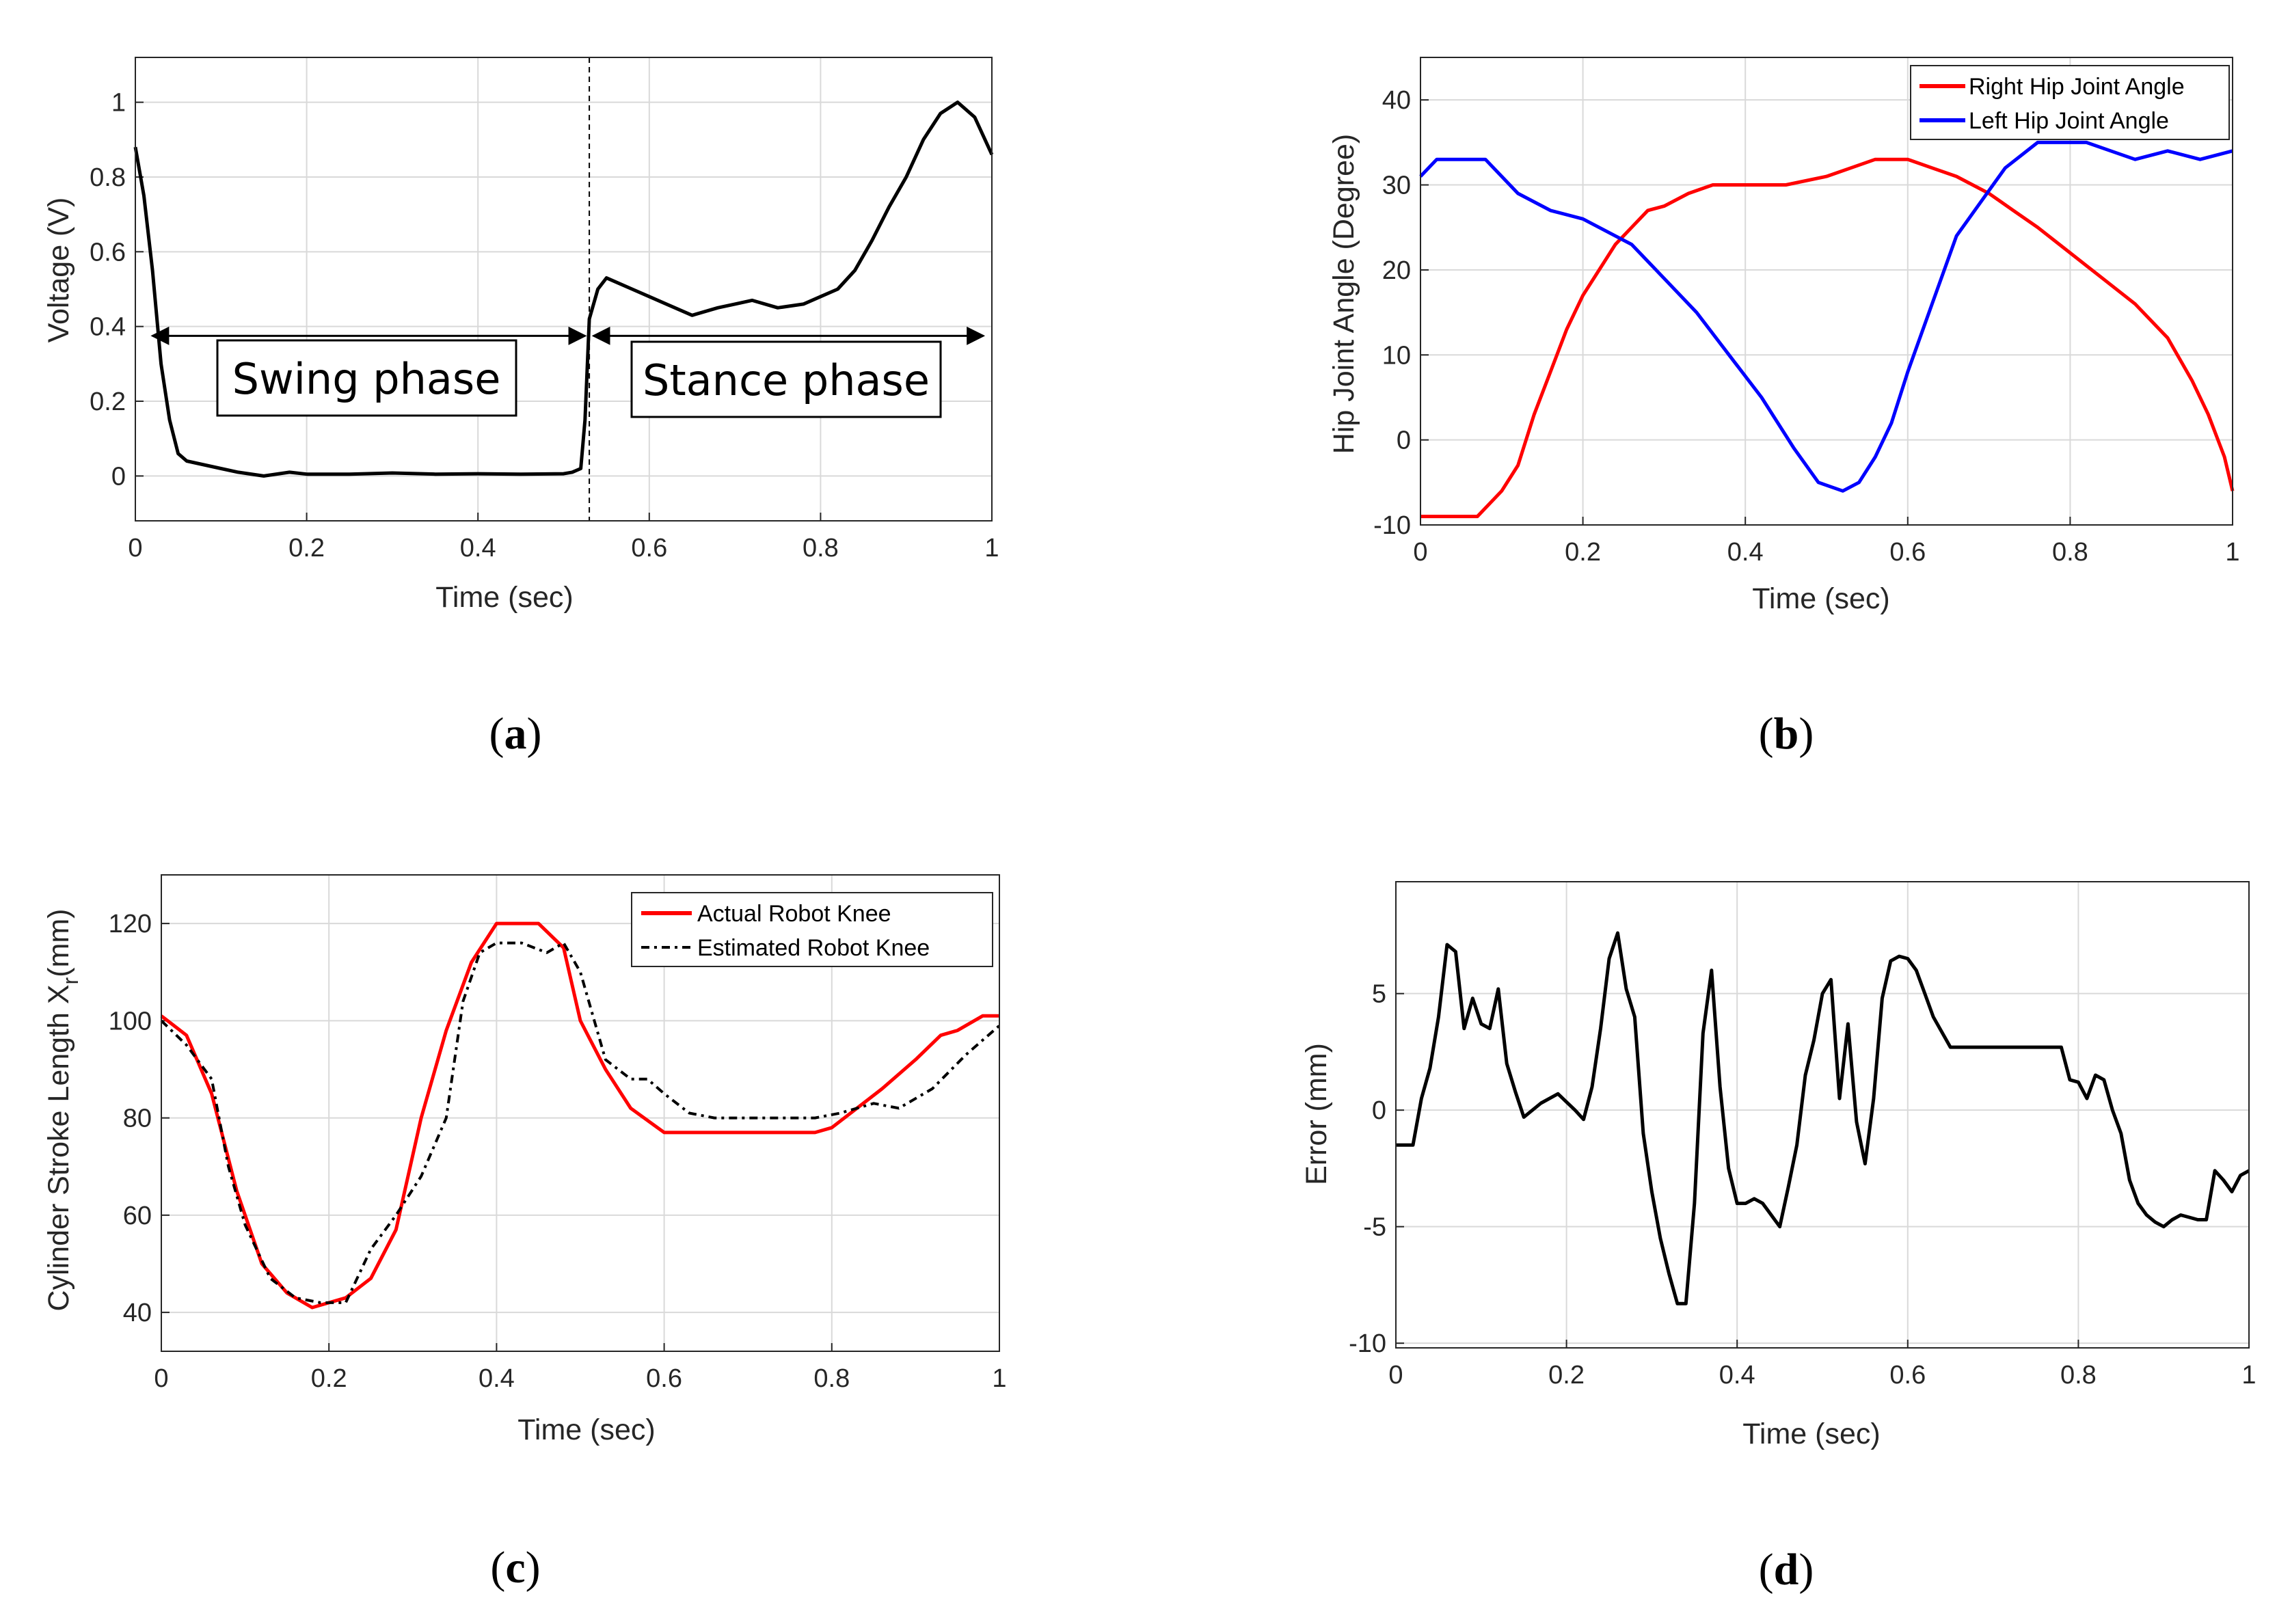 This screenshot has height=1624, width=2290. I want to click on legend-b-label-right: Right Hip Joint Angle, so click(2077, 87).